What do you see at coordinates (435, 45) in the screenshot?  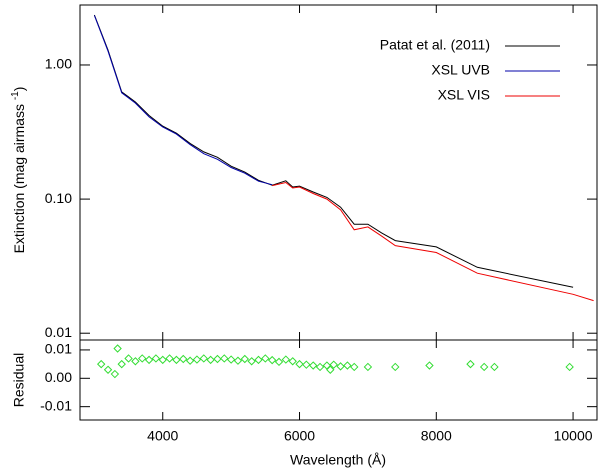 I see `legend-label: Patat et al. (2011)` at bounding box center [435, 45].